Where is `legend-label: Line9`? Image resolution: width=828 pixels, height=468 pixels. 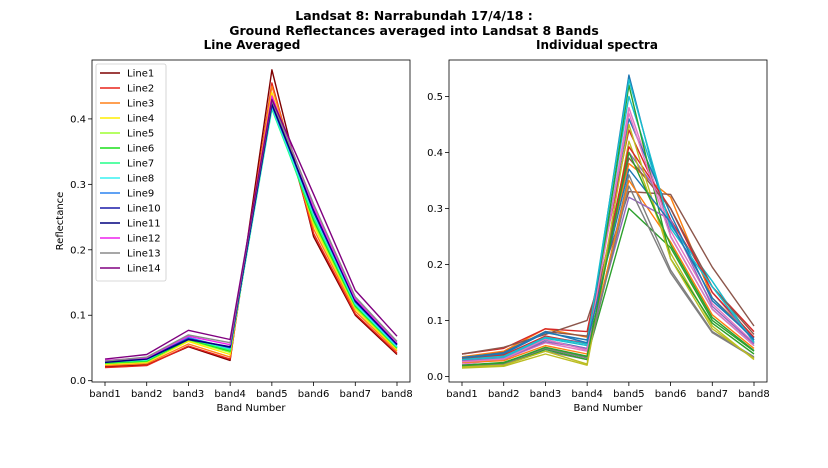
legend-label: Line9 is located at coordinates (140, 194).